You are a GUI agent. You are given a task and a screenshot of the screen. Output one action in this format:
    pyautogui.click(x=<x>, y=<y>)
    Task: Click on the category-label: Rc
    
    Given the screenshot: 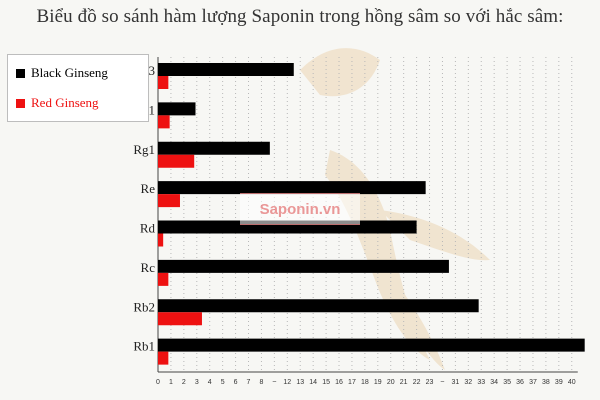 What is the action you would take?
    pyautogui.click(x=148, y=267)
    